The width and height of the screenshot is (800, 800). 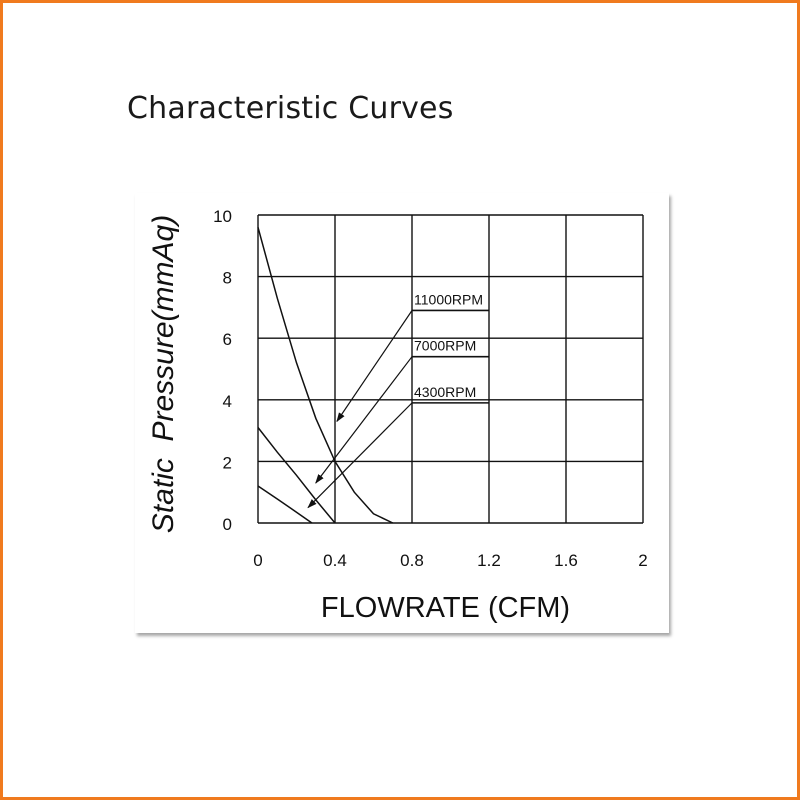 What do you see at coordinates (489, 560) in the screenshot?
I see `x-tick-label: 1.2` at bounding box center [489, 560].